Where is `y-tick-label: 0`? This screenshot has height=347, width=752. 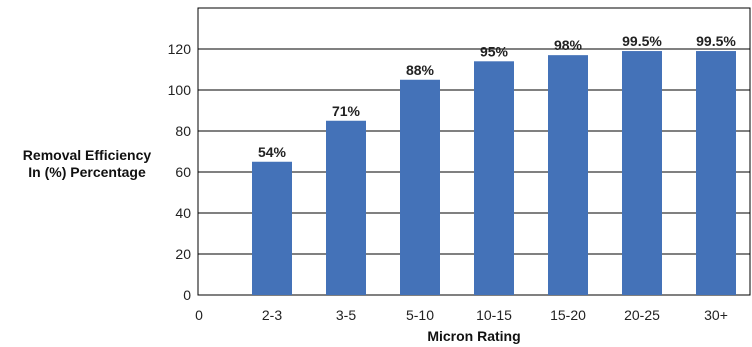 y-tick-label: 0 is located at coordinates (187, 295).